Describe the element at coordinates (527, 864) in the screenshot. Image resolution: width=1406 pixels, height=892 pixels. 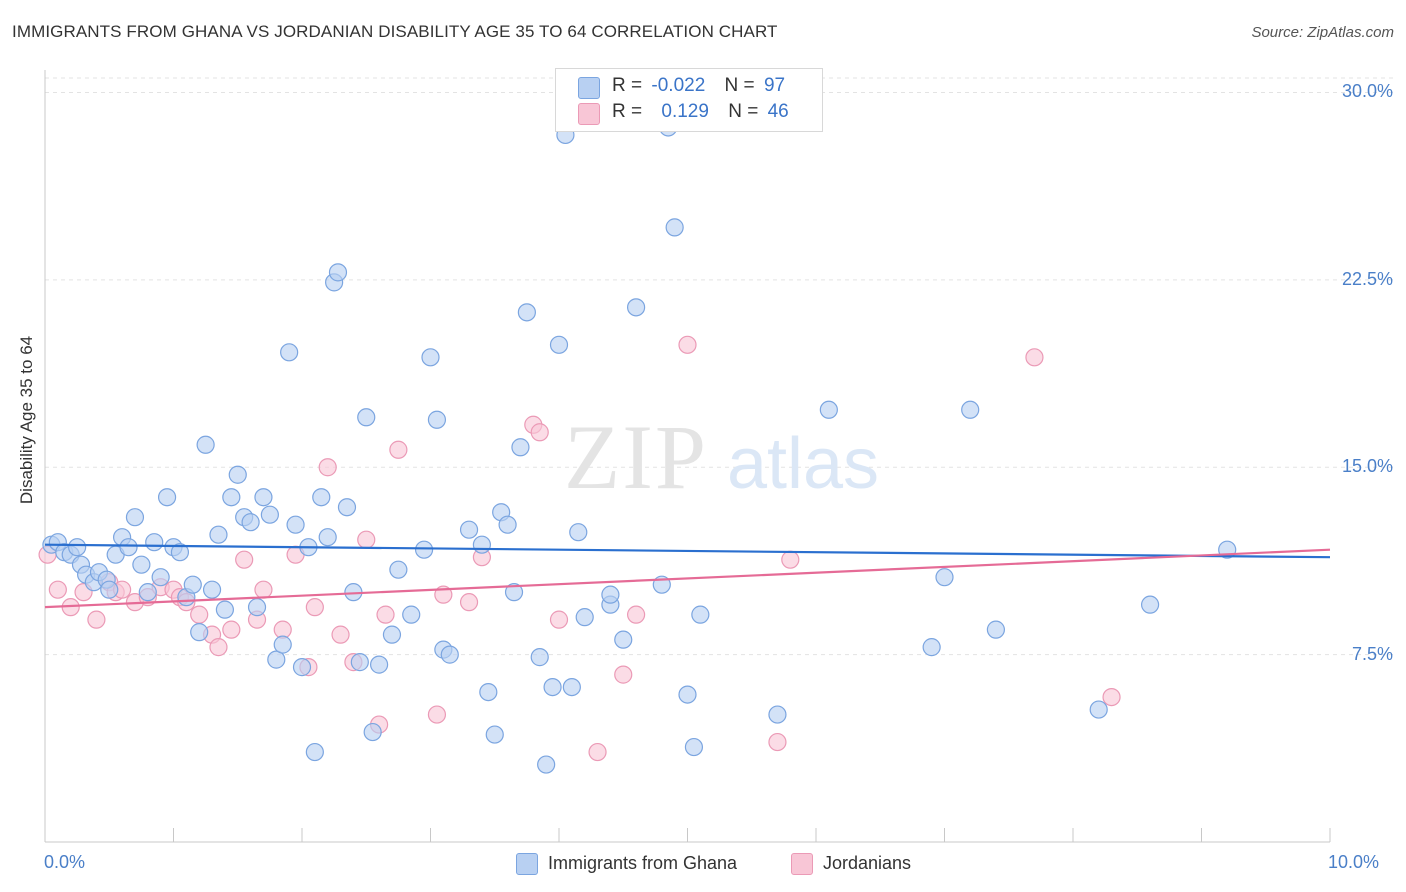
I see `legend-swatch-ghana` at that location.